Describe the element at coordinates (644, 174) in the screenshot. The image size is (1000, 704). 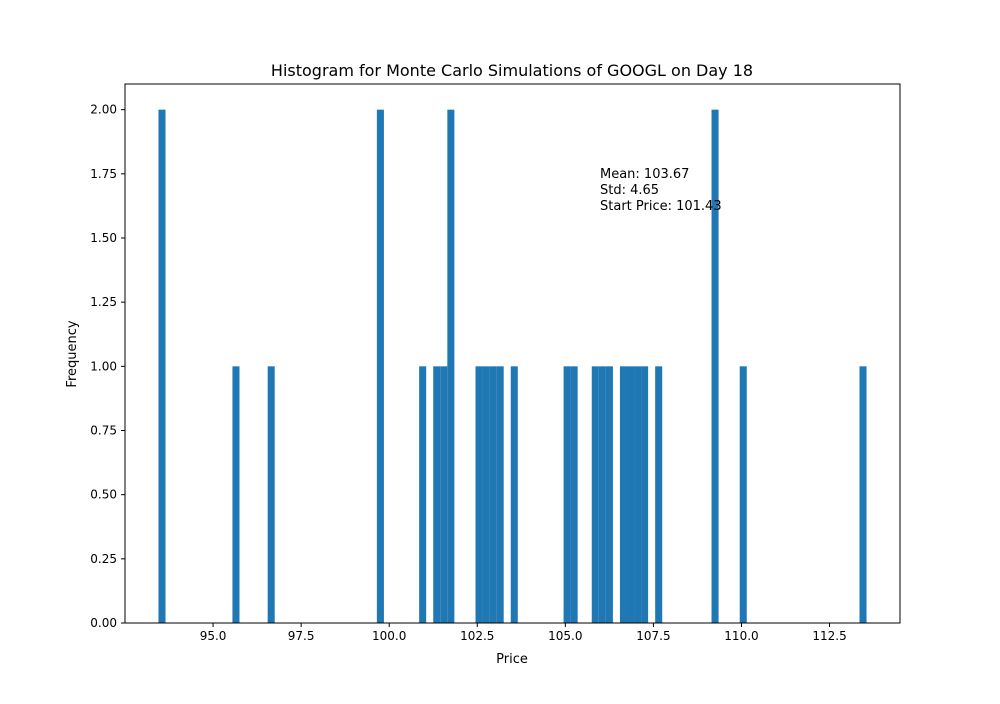
I see `annotation-mean: Mean: 103.67` at that location.